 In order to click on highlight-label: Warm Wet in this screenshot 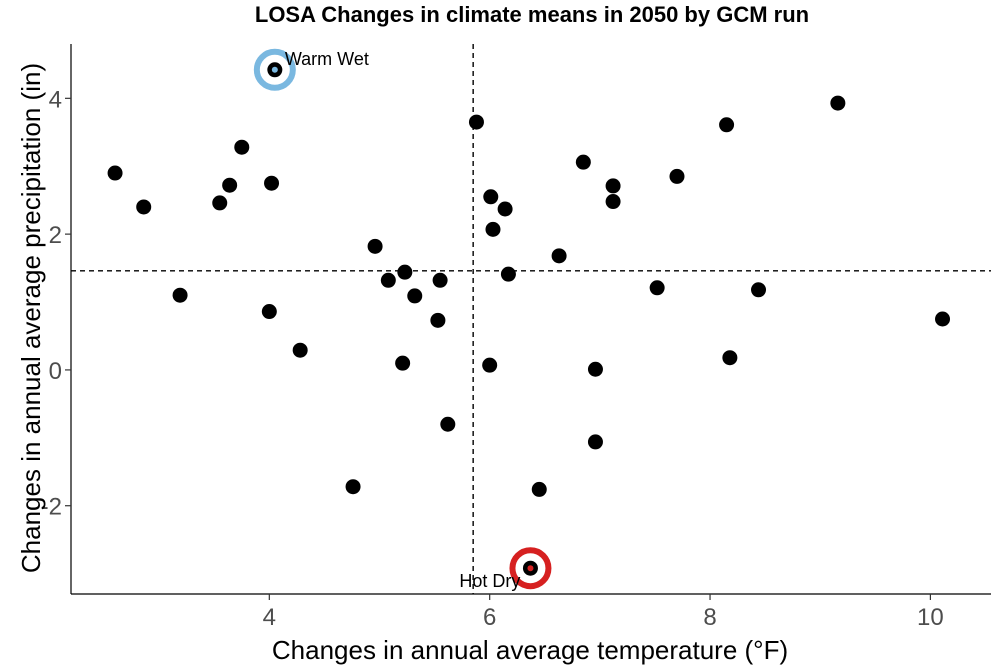, I will do `click(327, 59)`.